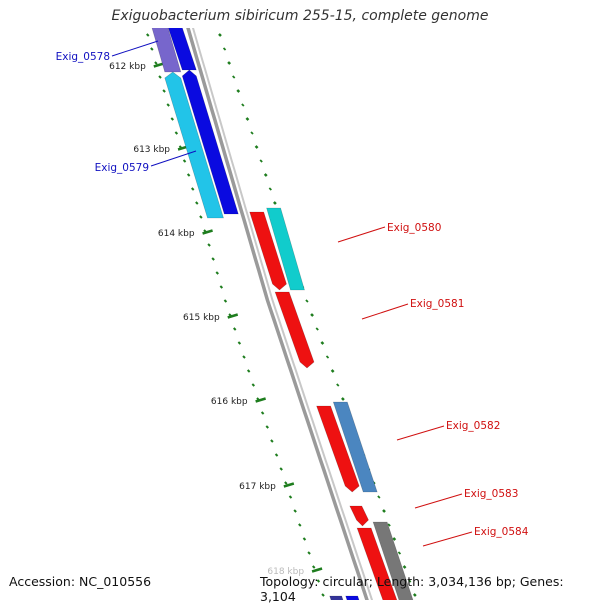  What do you see at coordinates (176, 234) in the screenshot?
I see `tick-label-614: 614 kbp` at bounding box center [176, 234].